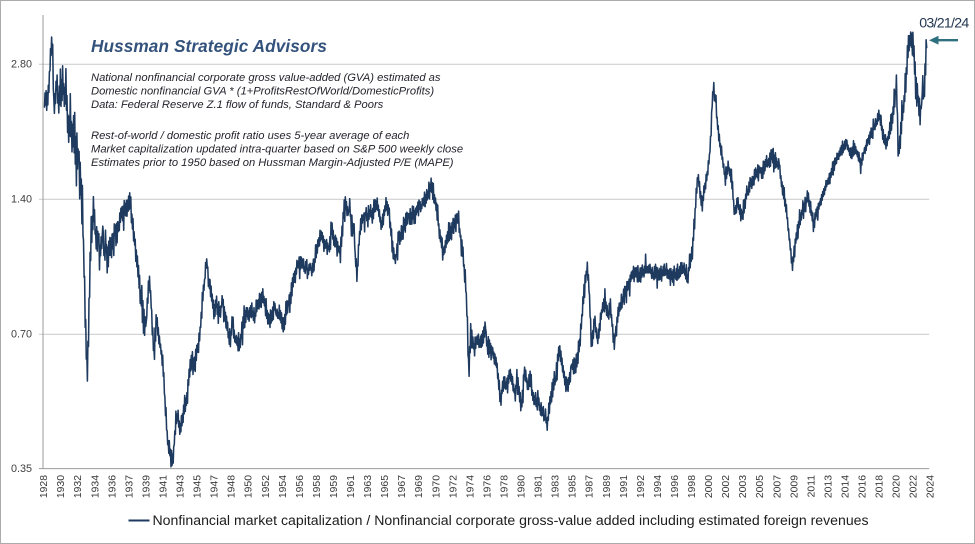 The width and height of the screenshot is (975, 544). I want to click on svg-text: 1963, so click(368, 486).